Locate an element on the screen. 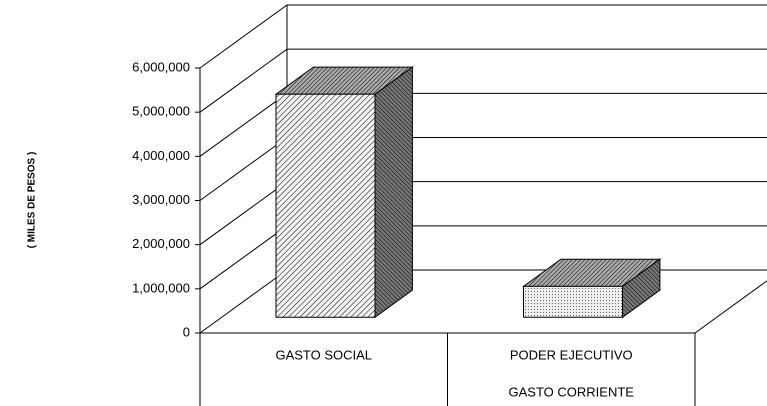  y-tick-label: 3,000,000 is located at coordinates (161, 199).